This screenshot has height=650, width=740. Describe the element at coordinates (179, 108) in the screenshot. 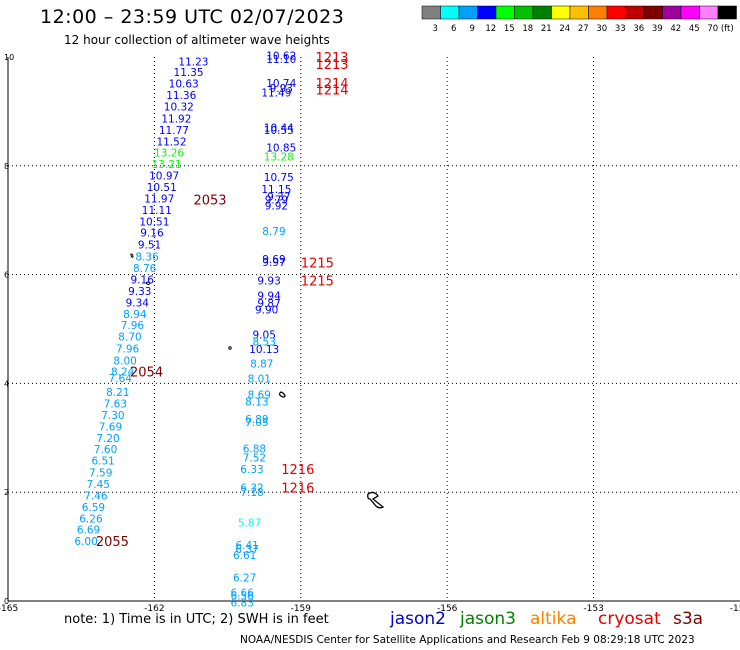

I see `wave-height-label: 10.32` at that location.